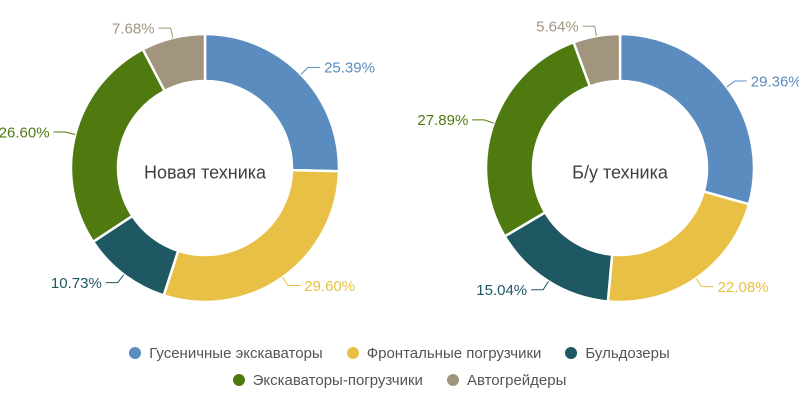 This screenshot has height=409, width=799. I want to click on slice-label-crawler-excavators: 29.36%, so click(775, 81).